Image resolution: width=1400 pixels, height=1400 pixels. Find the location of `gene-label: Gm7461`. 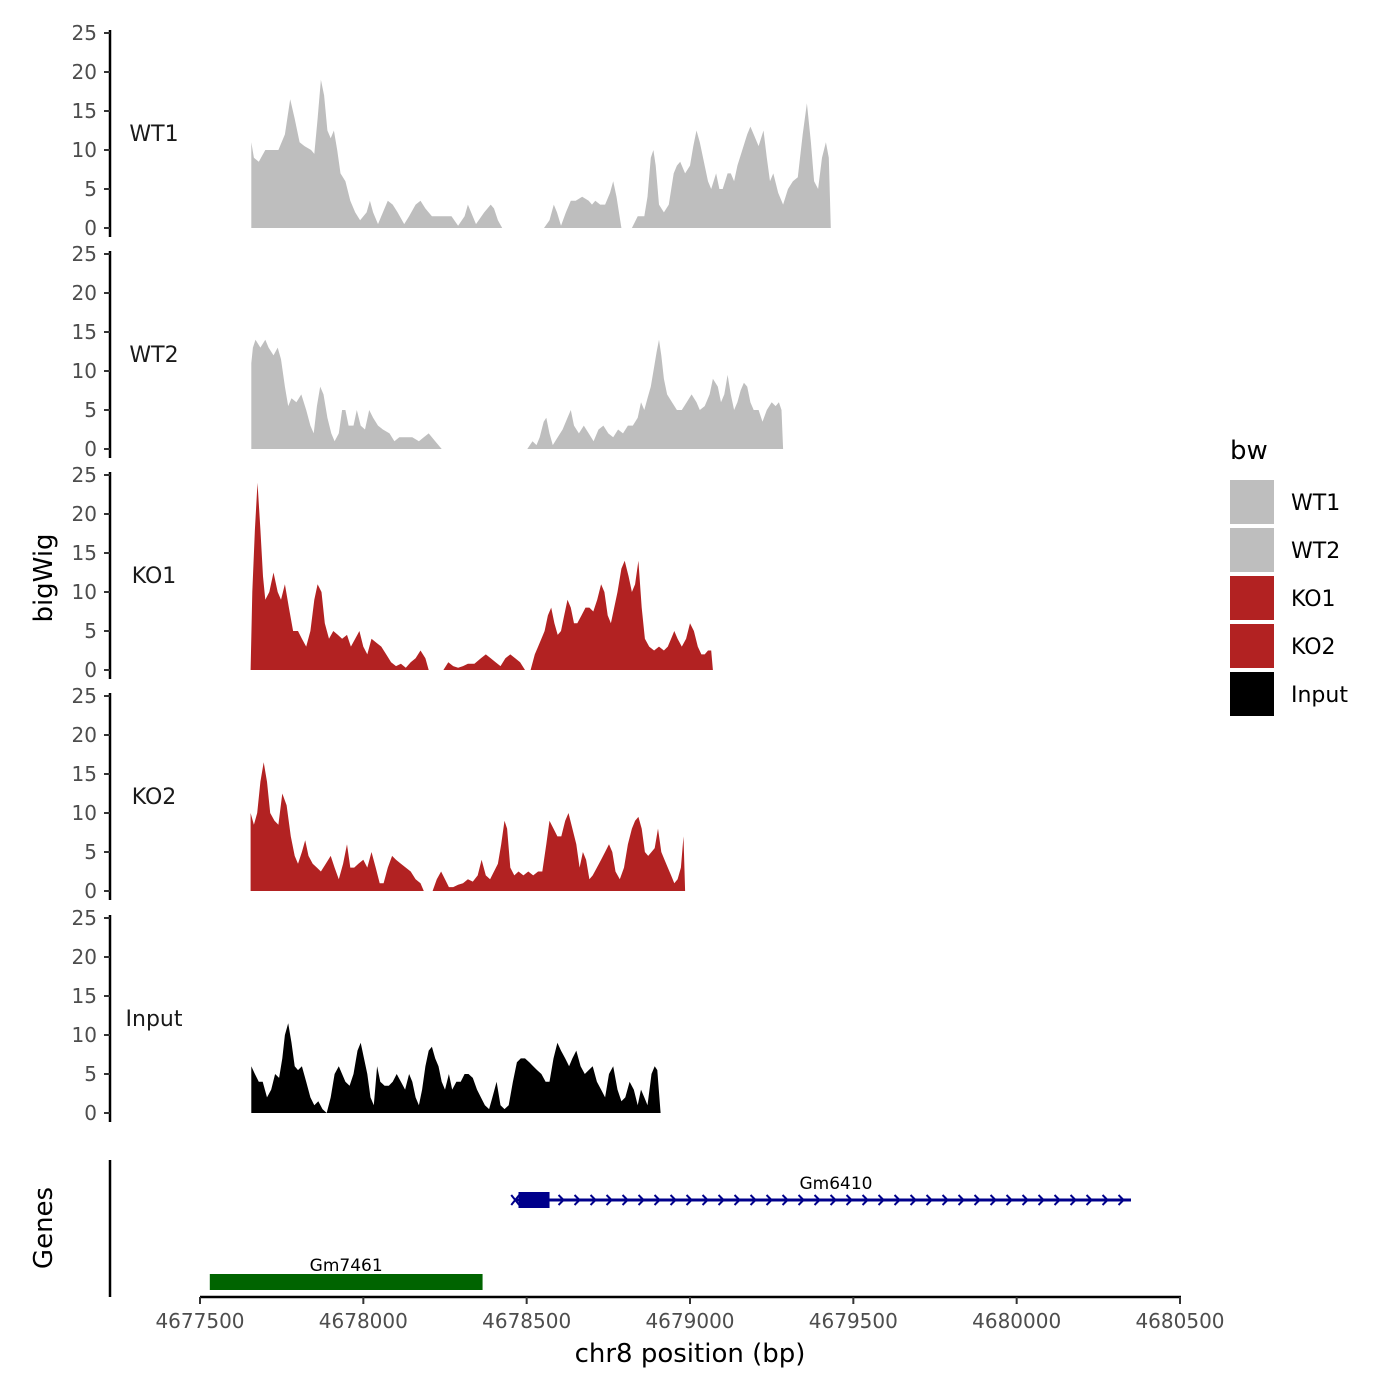

gene-label: Gm7461 is located at coordinates (346, 1266).